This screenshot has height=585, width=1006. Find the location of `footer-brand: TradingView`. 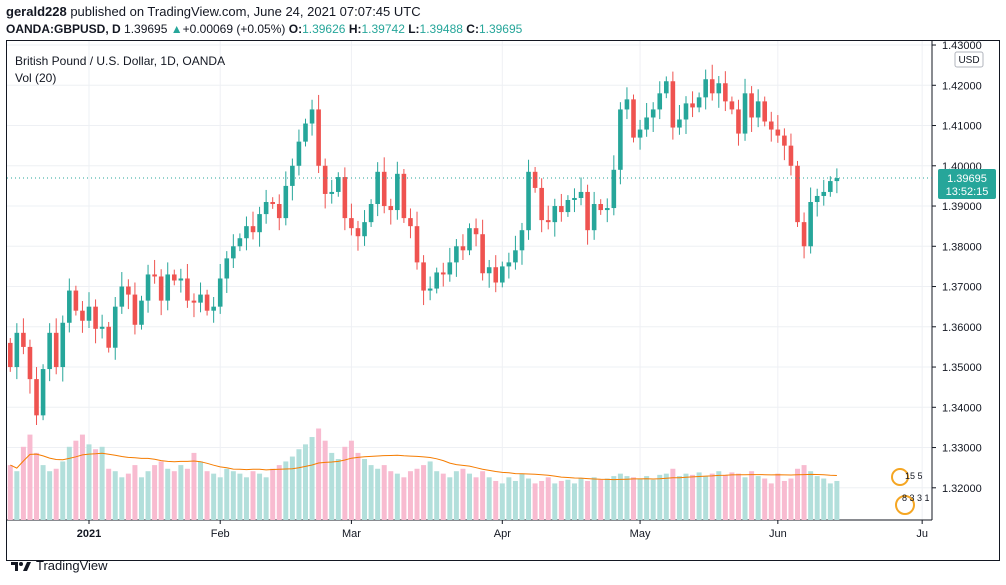

footer-brand: TradingView is located at coordinates (72, 565).